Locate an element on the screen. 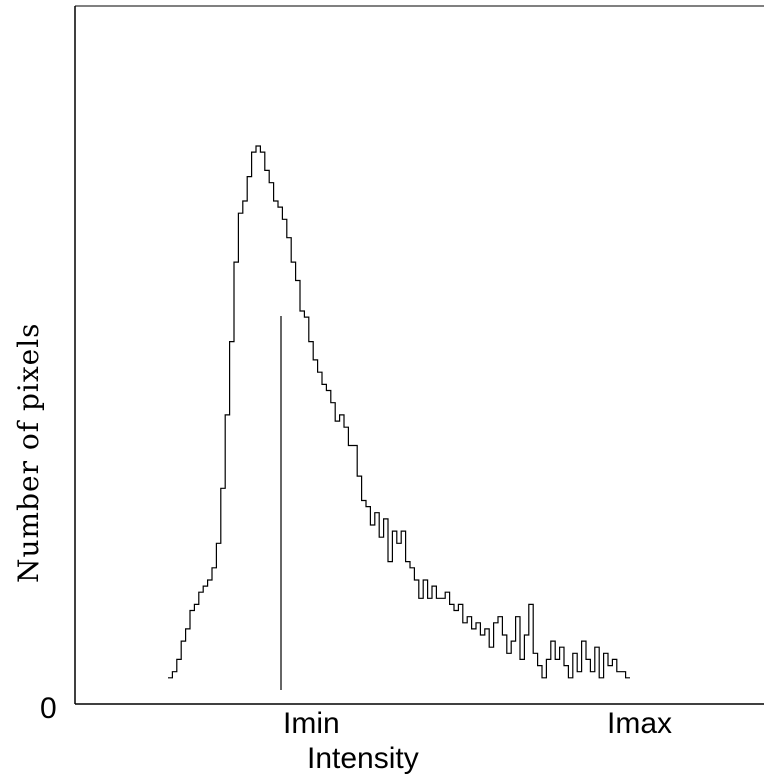  y-zero-label: 0 is located at coordinates (48, 708).